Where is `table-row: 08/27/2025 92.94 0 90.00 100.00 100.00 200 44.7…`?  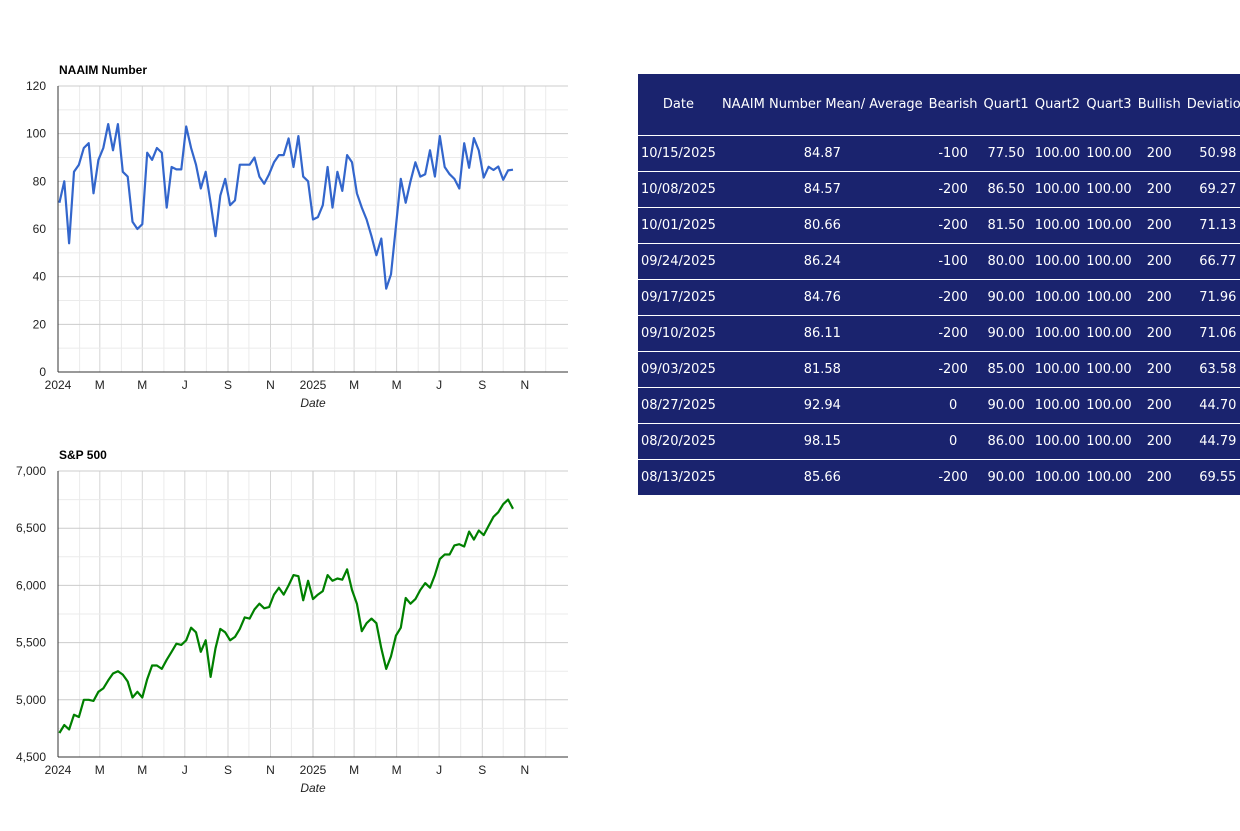 table-row: 08/27/2025 92.94 0 90.00 100.00 100.00 200 44.7… is located at coordinates (939, 405).